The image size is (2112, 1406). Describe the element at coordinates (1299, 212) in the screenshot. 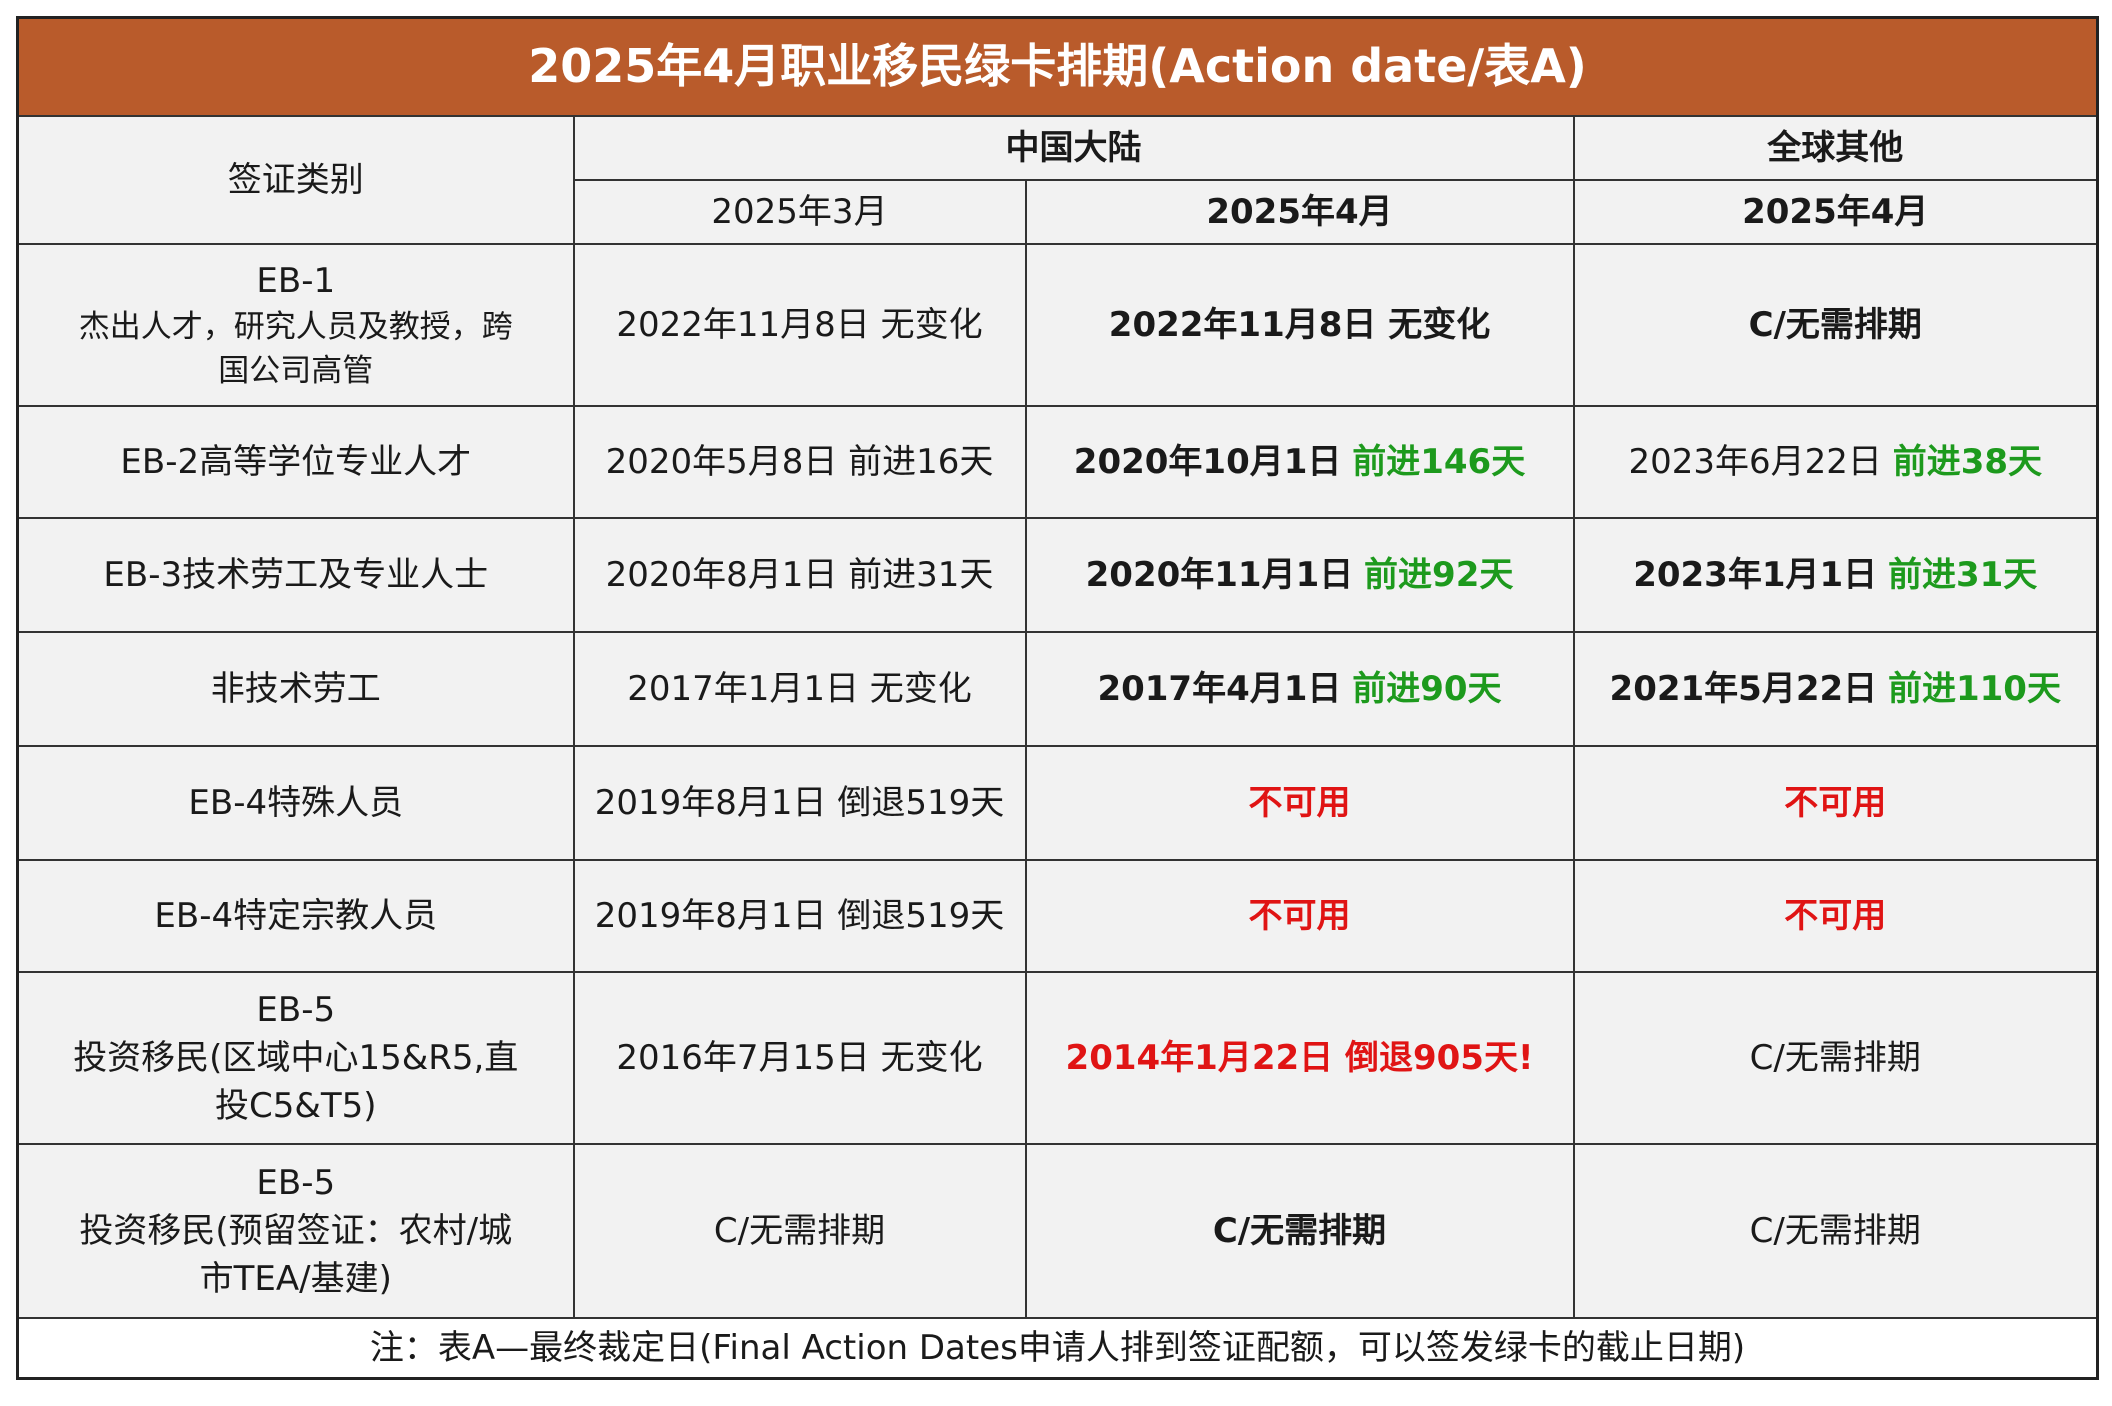

I see `header-cn-curr-month: 2025年4月` at that location.